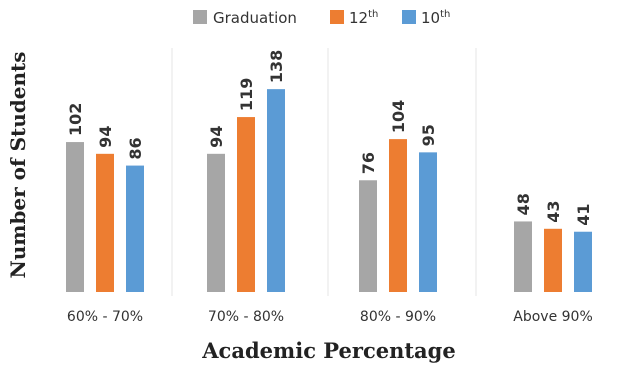 The image size is (630, 366). What do you see at coordinates (328, 350) in the screenshot?
I see `x-axis-title: Academic Percentage` at bounding box center [328, 350].